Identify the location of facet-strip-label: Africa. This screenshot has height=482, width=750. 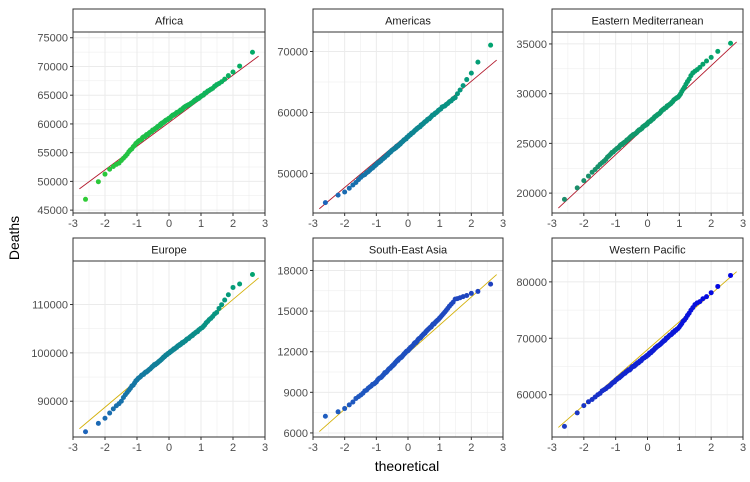
(169, 22).